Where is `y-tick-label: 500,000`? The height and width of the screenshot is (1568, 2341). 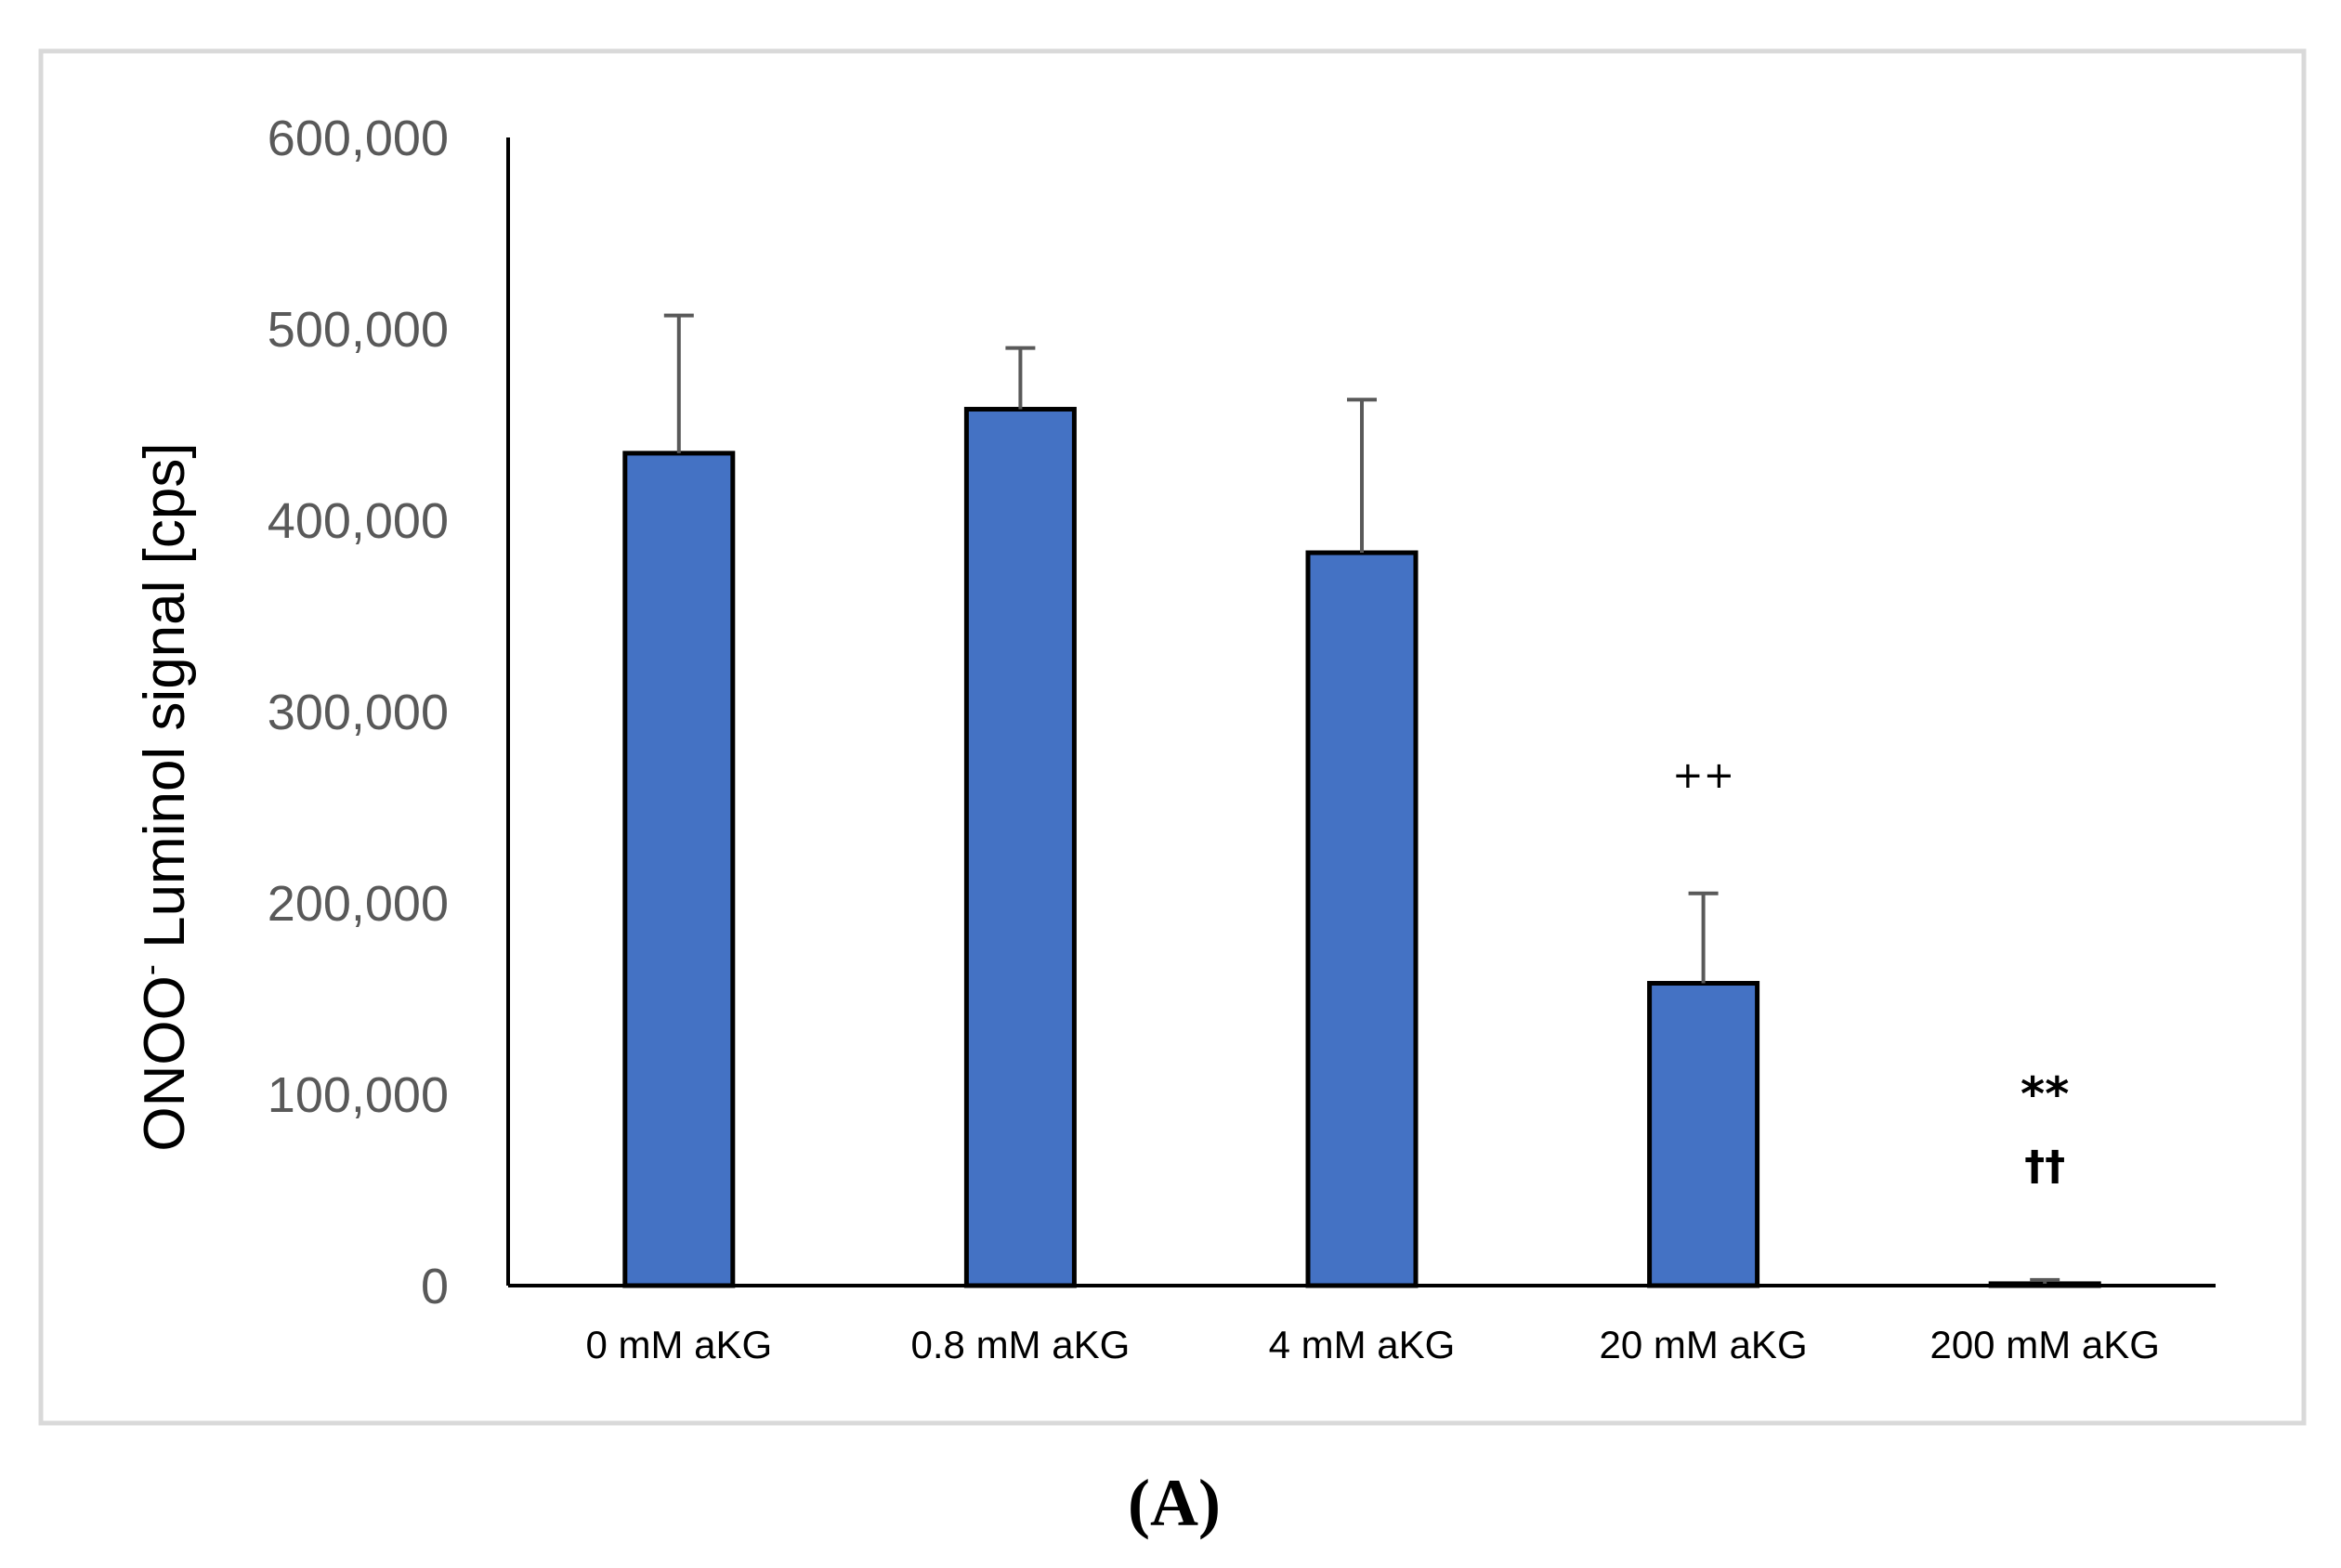 y-tick-label: 500,000 is located at coordinates (359, 330).